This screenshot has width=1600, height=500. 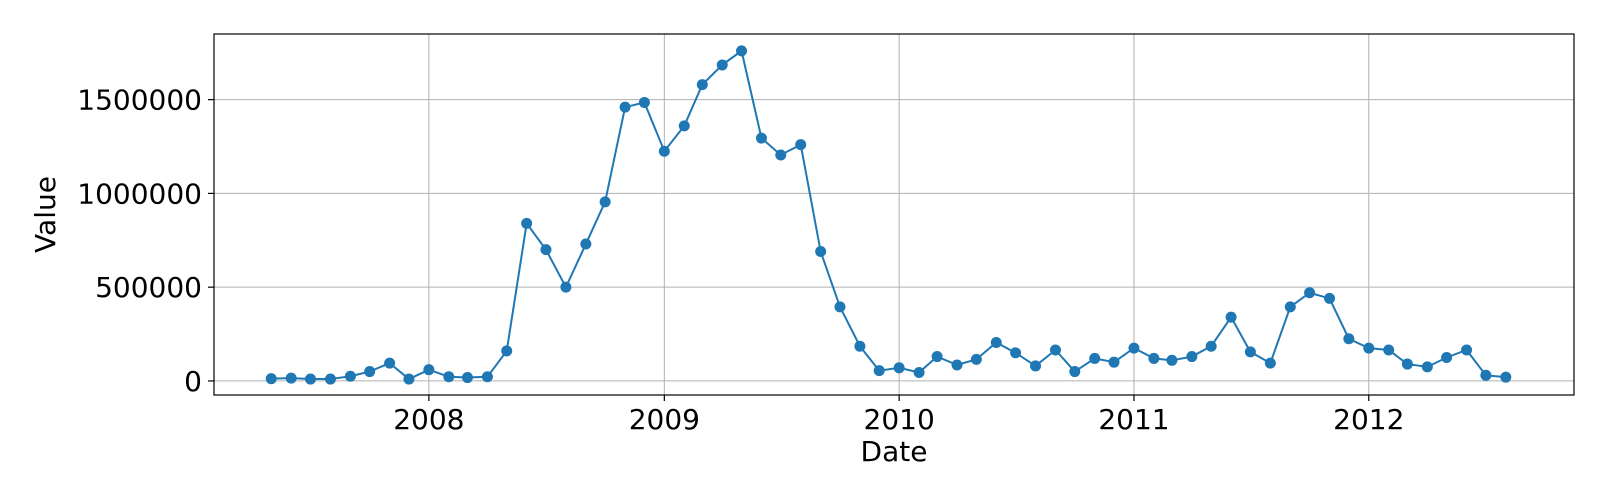 I want to click on x-axis-label: Date, so click(x=894, y=451).